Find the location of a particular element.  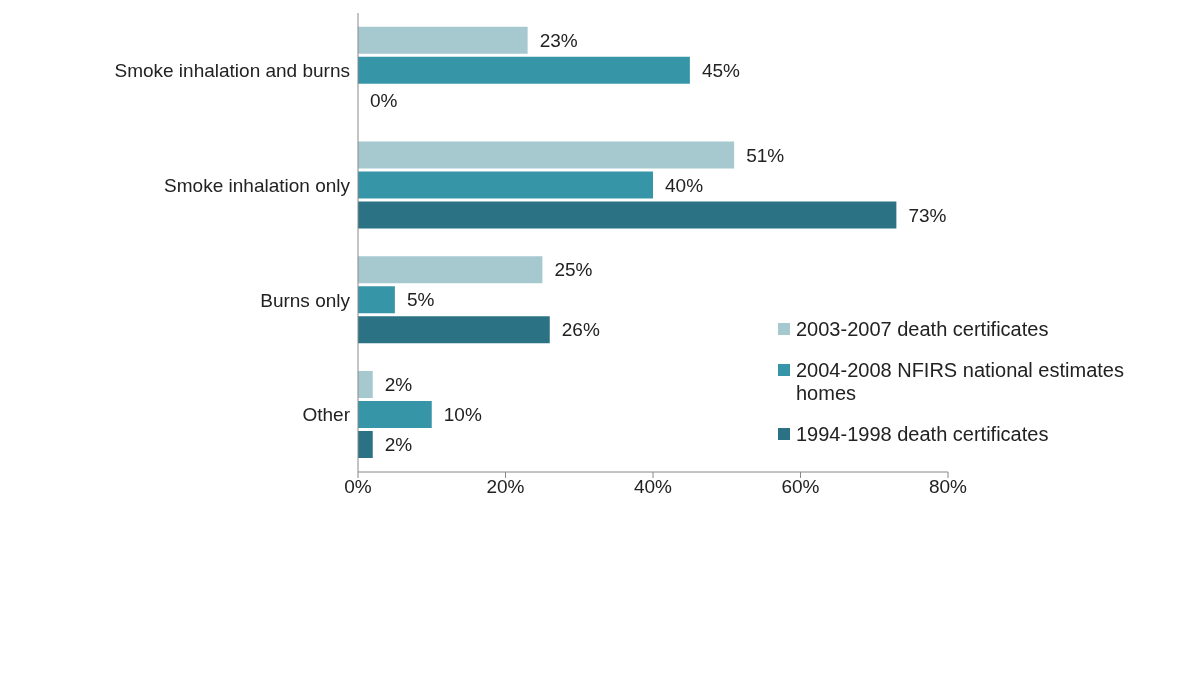

y-tick-label: Smoke inhalation and burns is located at coordinates (232, 71).